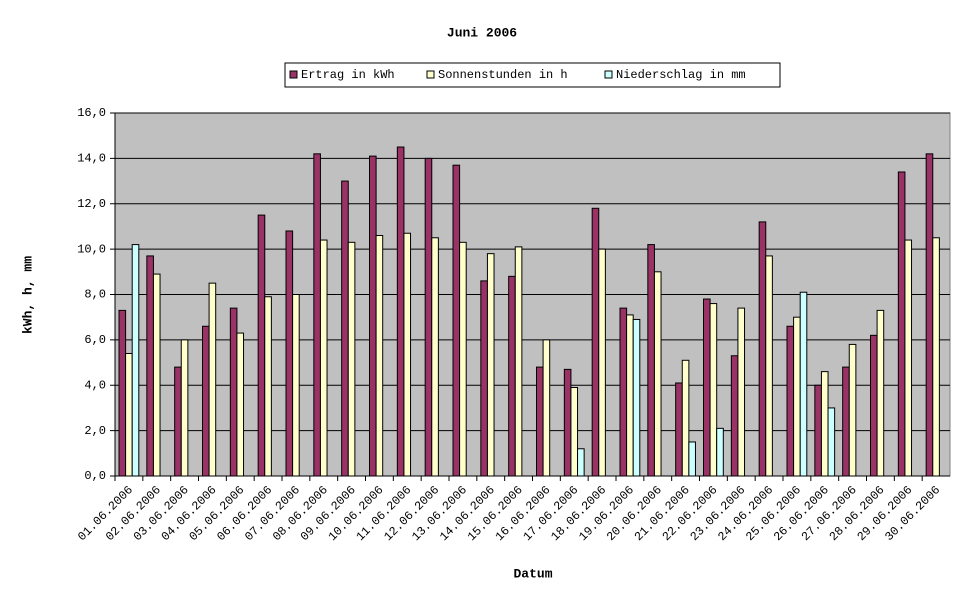  What do you see at coordinates (348, 75) in the screenshot?
I see `legend-label: Ertrag in kWh` at bounding box center [348, 75].